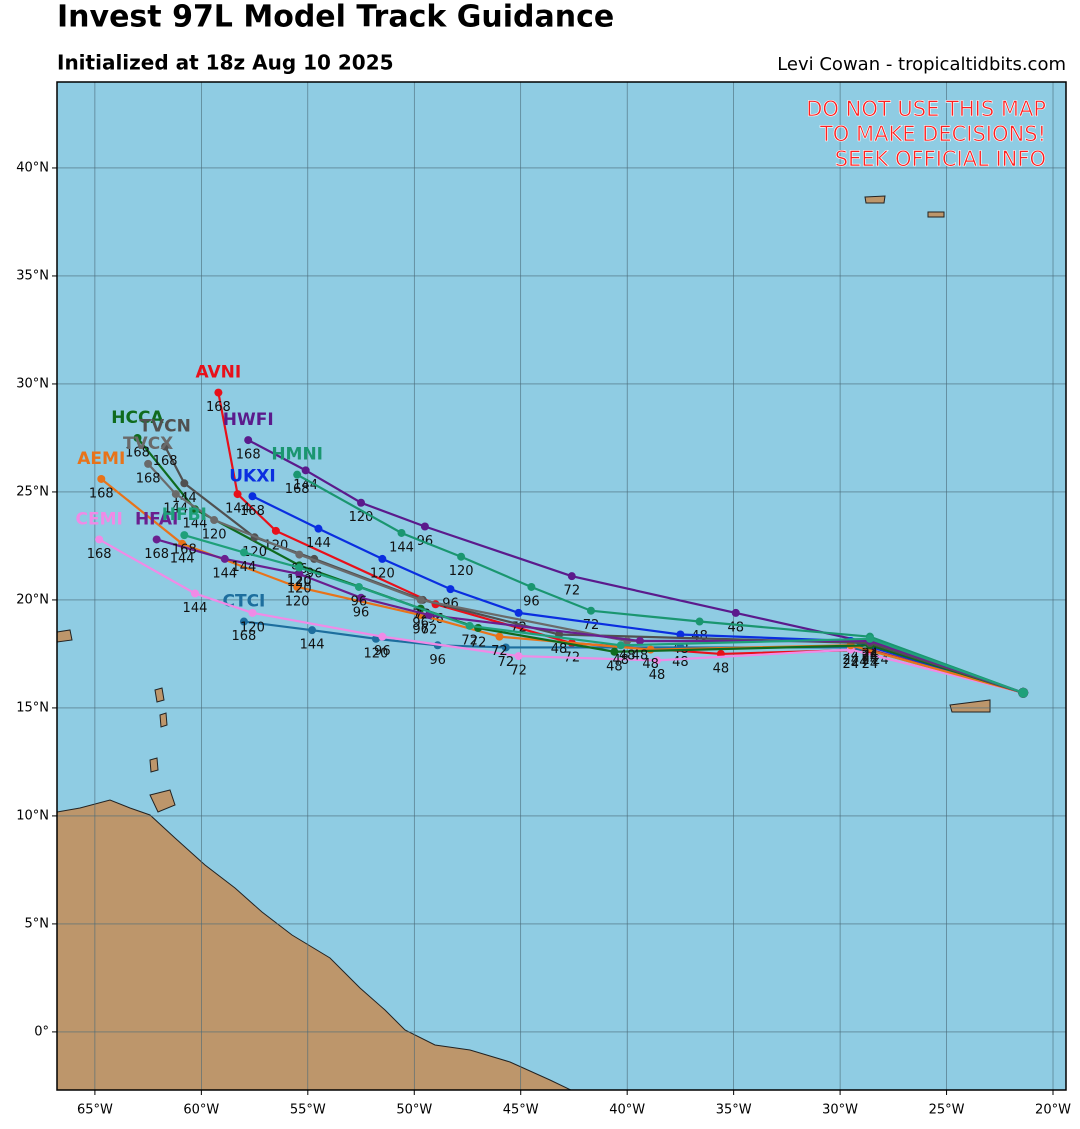 This screenshot has height=1129, width=1080. Describe the element at coordinates (32, 491) in the screenshot. I see `y-tick-label: 25°N` at that location.